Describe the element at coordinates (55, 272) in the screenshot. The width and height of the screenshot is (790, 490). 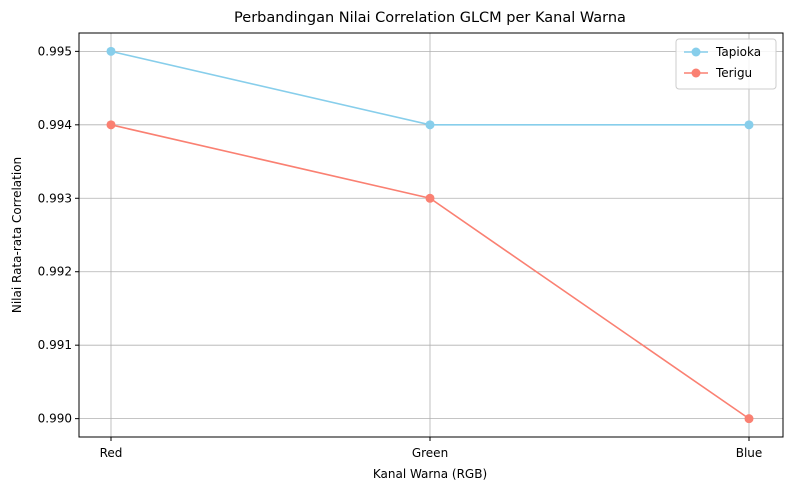
I see `y-tick-label: 0.992` at that location.